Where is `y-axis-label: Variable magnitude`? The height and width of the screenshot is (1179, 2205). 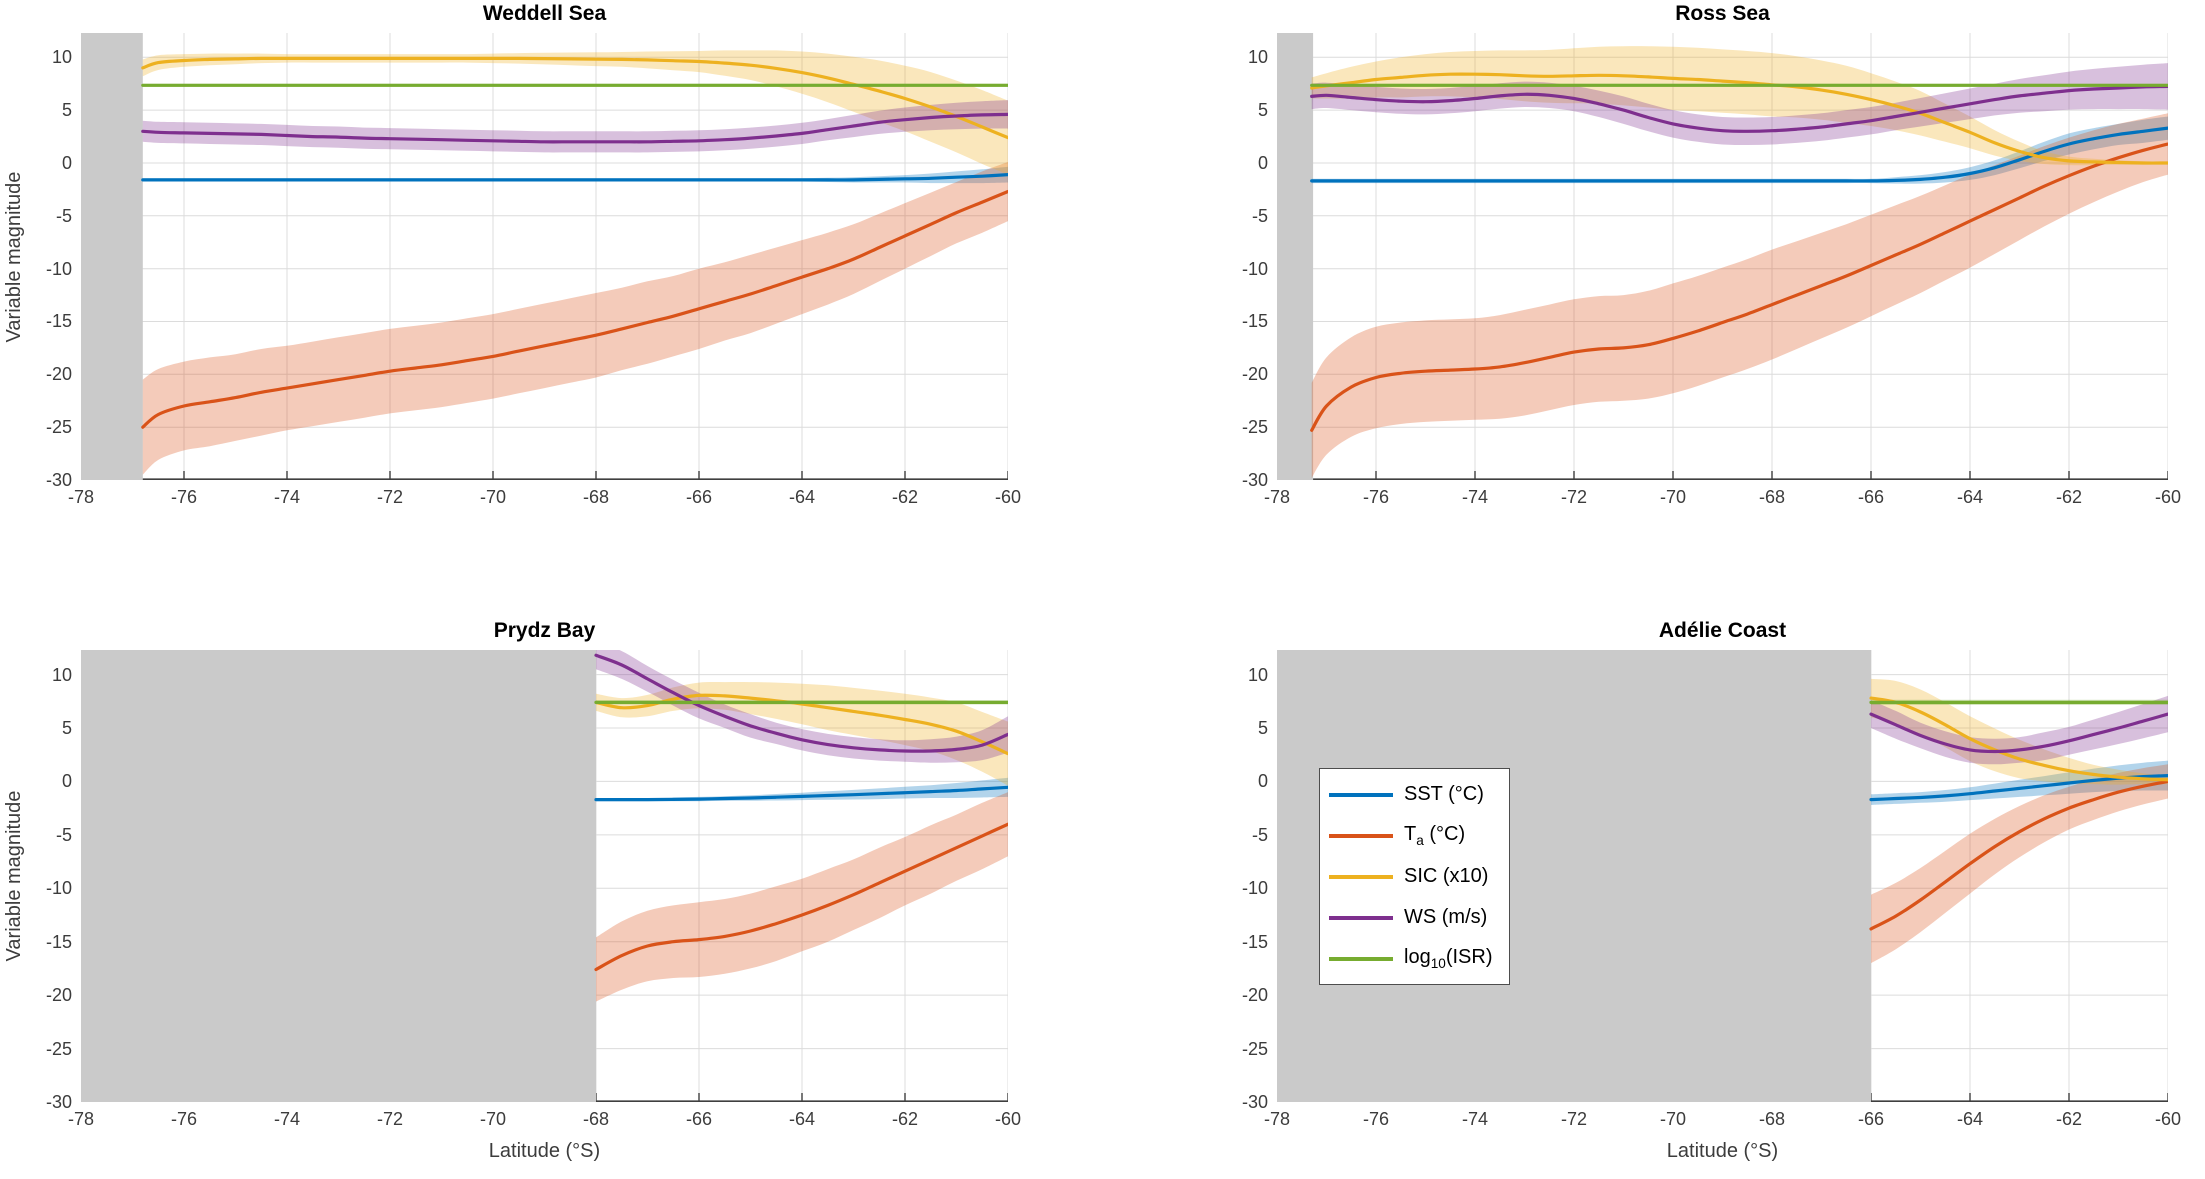
y-axis-label: Variable magnitude is located at coordinates (14, 876).